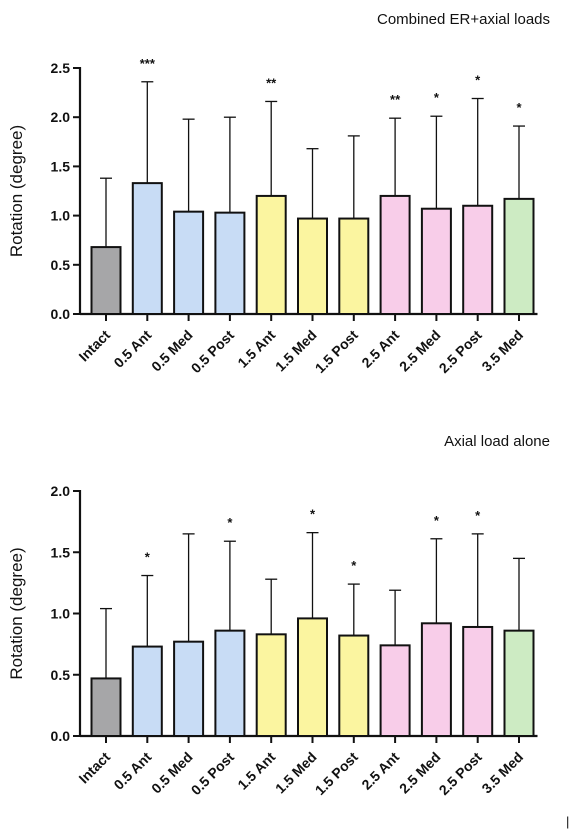 This screenshot has width=574, height=836. Describe the element at coordinates (497, 441) in the screenshot. I see `chart-title: Axial load alone` at that location.